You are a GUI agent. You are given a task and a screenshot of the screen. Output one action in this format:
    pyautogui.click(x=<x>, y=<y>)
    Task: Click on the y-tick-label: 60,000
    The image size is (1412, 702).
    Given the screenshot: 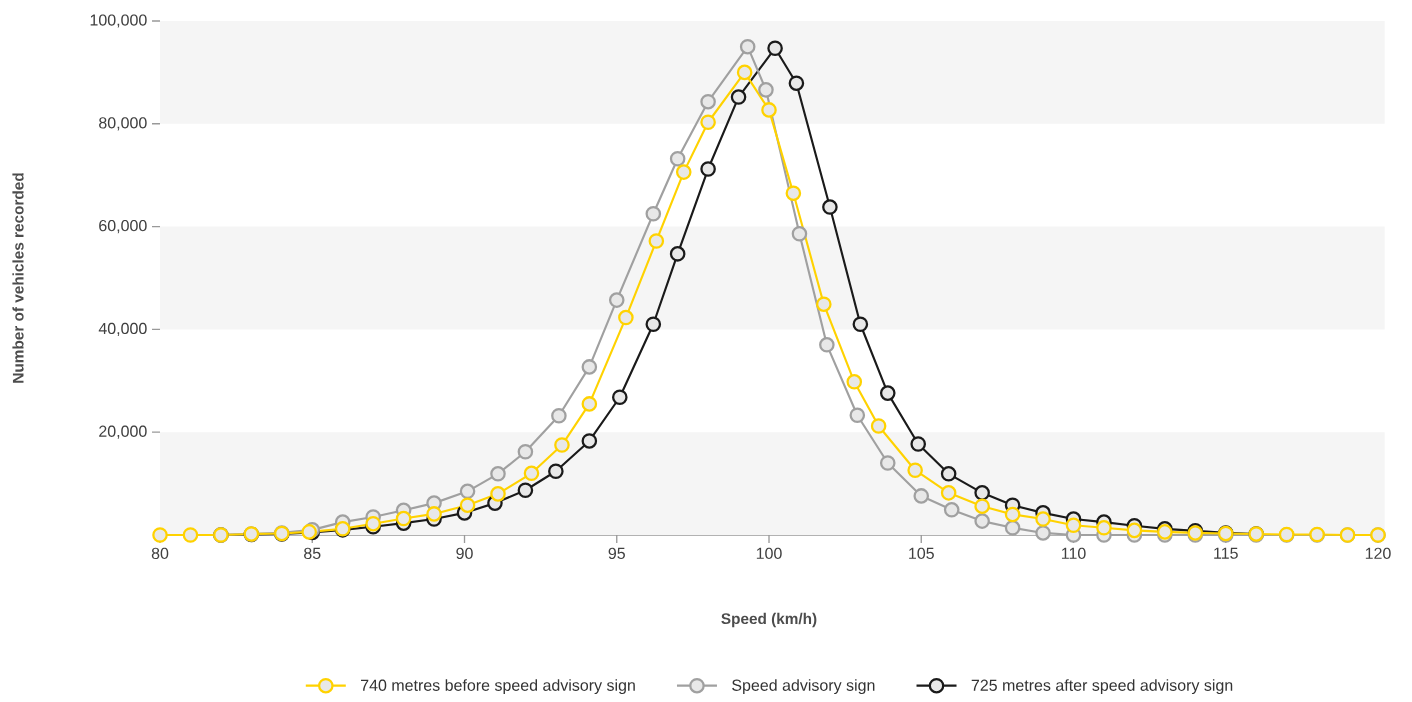 What is the action you would take?
    pyautogui.click(x=123, y=226)
    